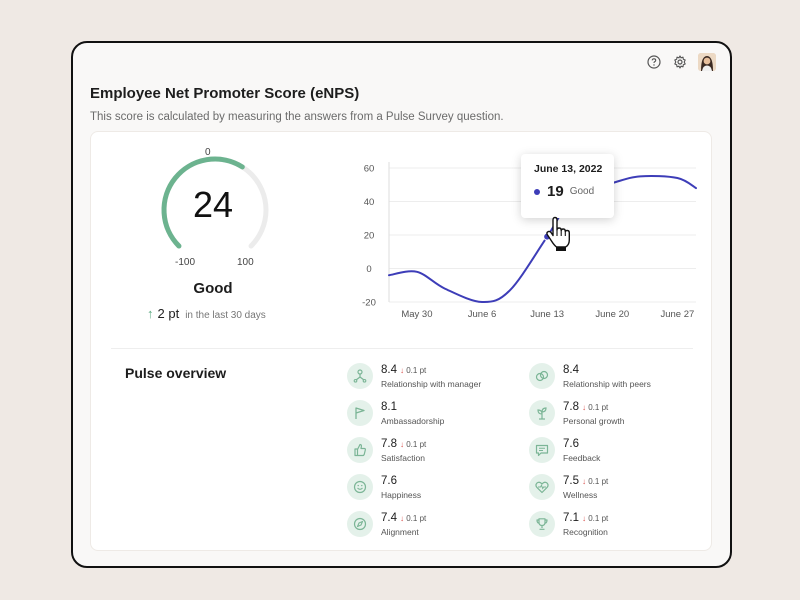 The width and height of the screenshot is (800, 600). I want to click on help-icon, so click(654, 62).